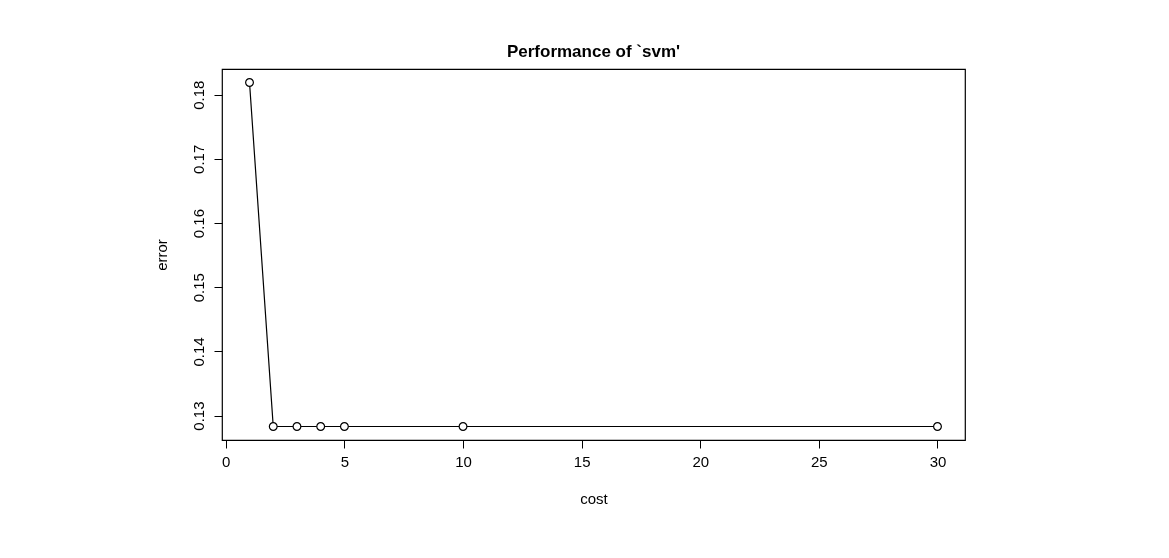 The image size is (1169, 558). I want to click on y-tick-label: 0.16, so click(198, 223).